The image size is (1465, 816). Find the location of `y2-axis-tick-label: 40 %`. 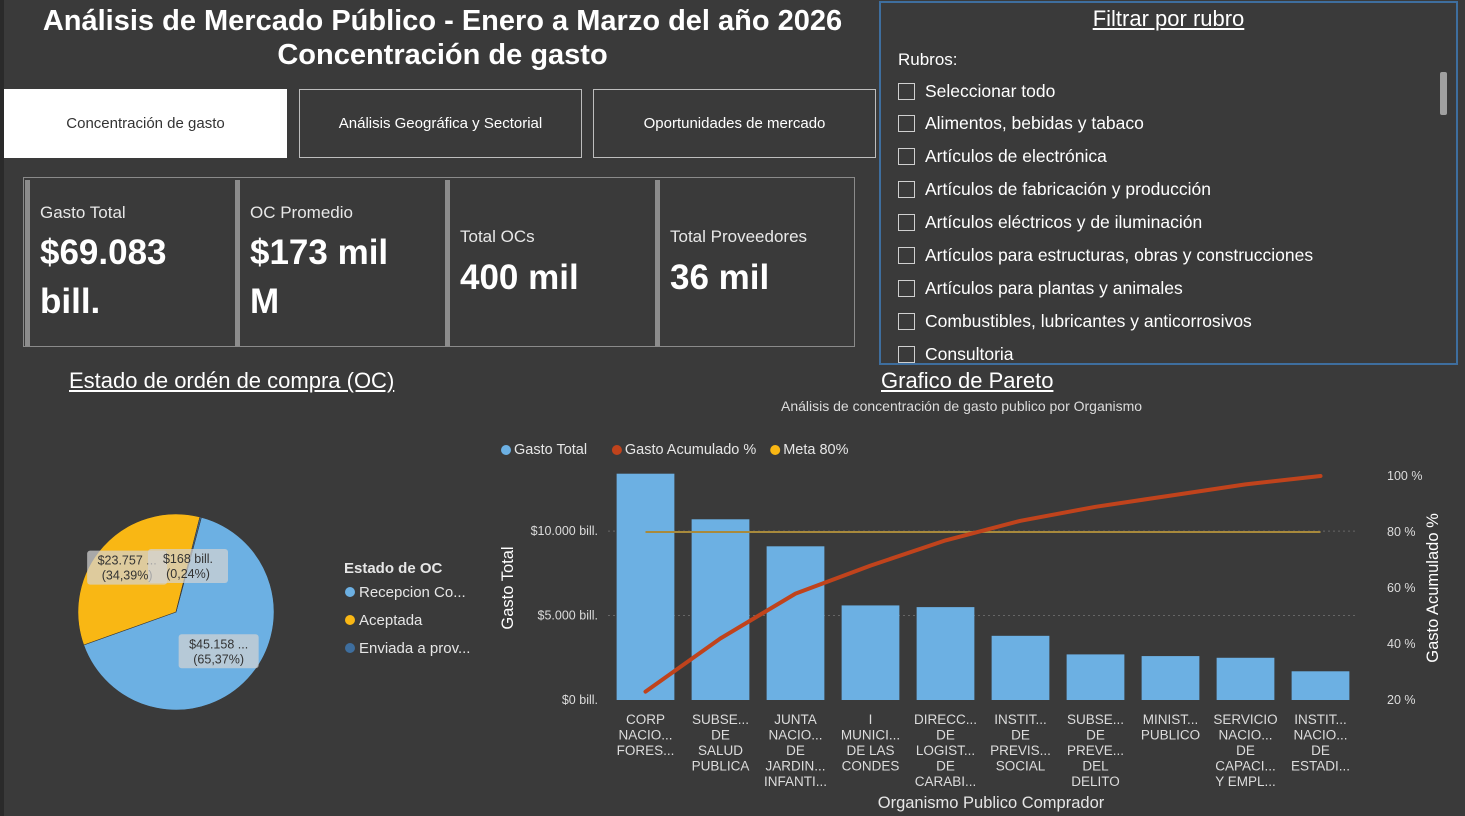

y2-axis-tick-label: 40 % is located at coordinates (1401, 644).